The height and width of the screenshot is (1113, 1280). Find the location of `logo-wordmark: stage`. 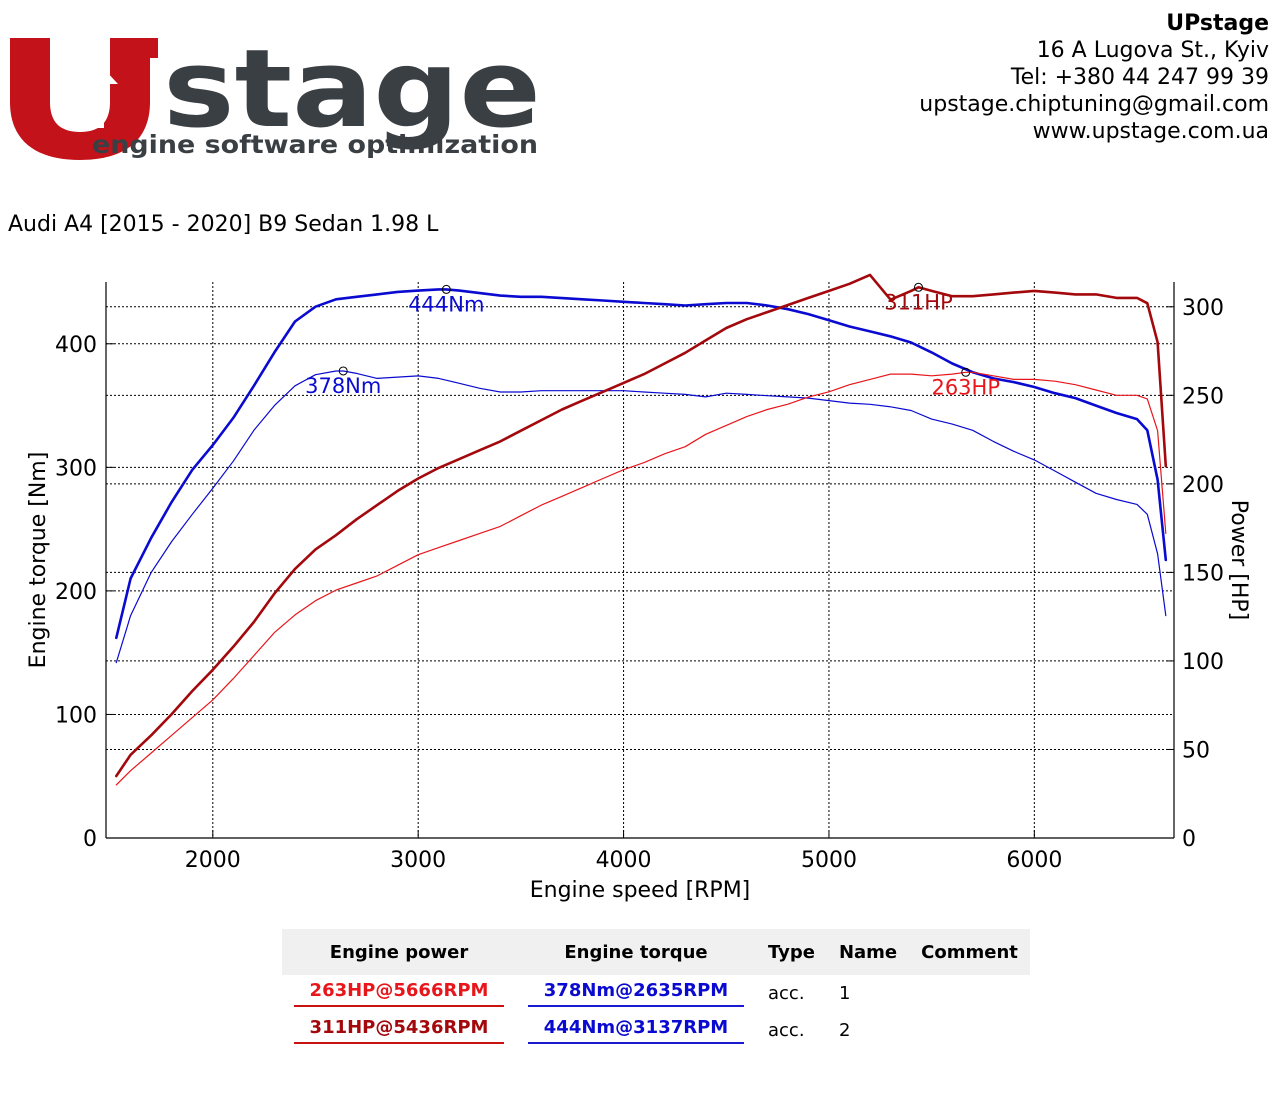

logo-wordmark: stage is located at coordinates (352, 94).